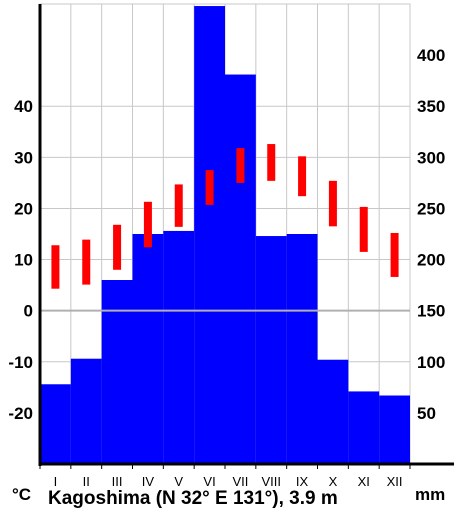  Describe the element at coordinates (21, 494) in the screenshot. I see `left-unit-label: °C` at that location.